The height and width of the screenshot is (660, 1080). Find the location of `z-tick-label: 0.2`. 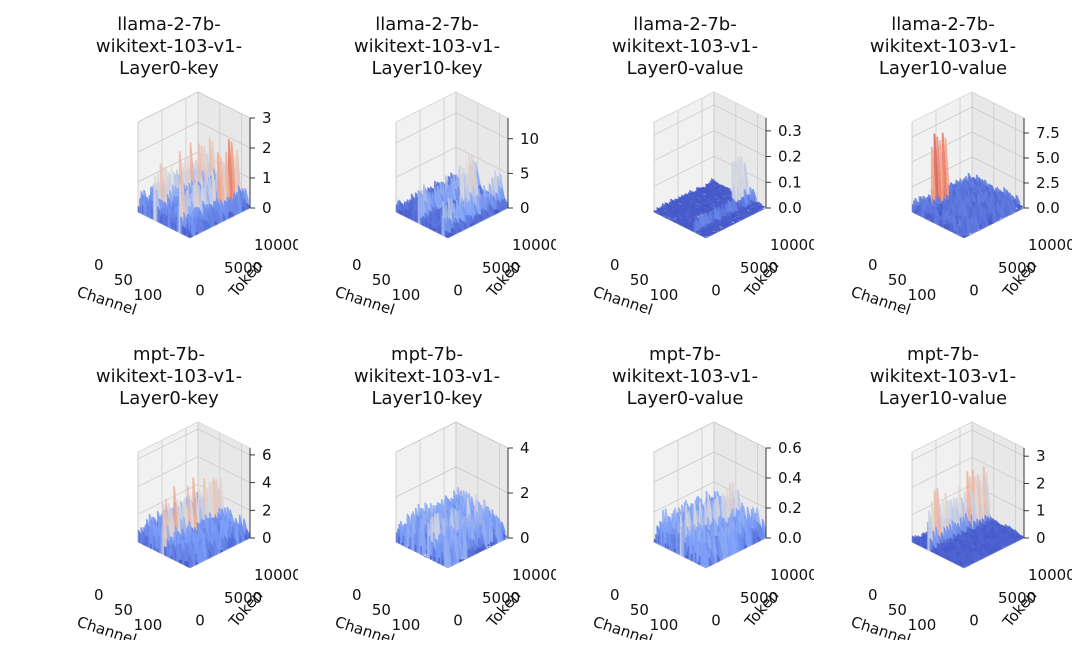

z-tick-label: 0.2 is located at coordinates (790, 157).